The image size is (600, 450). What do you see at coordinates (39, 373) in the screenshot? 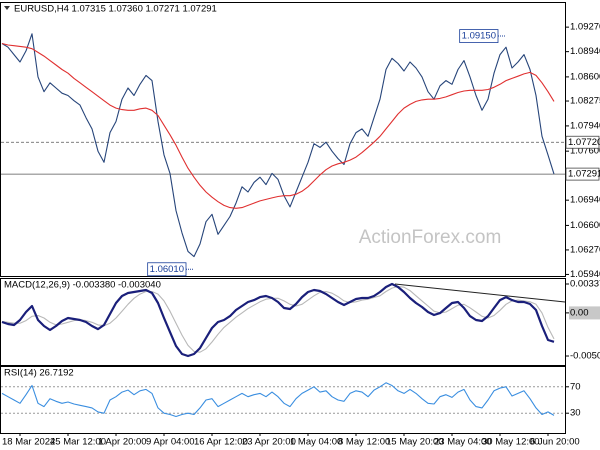
I see `panel-title: RSI(14) 26.7192` at bounding box center [39, 373].